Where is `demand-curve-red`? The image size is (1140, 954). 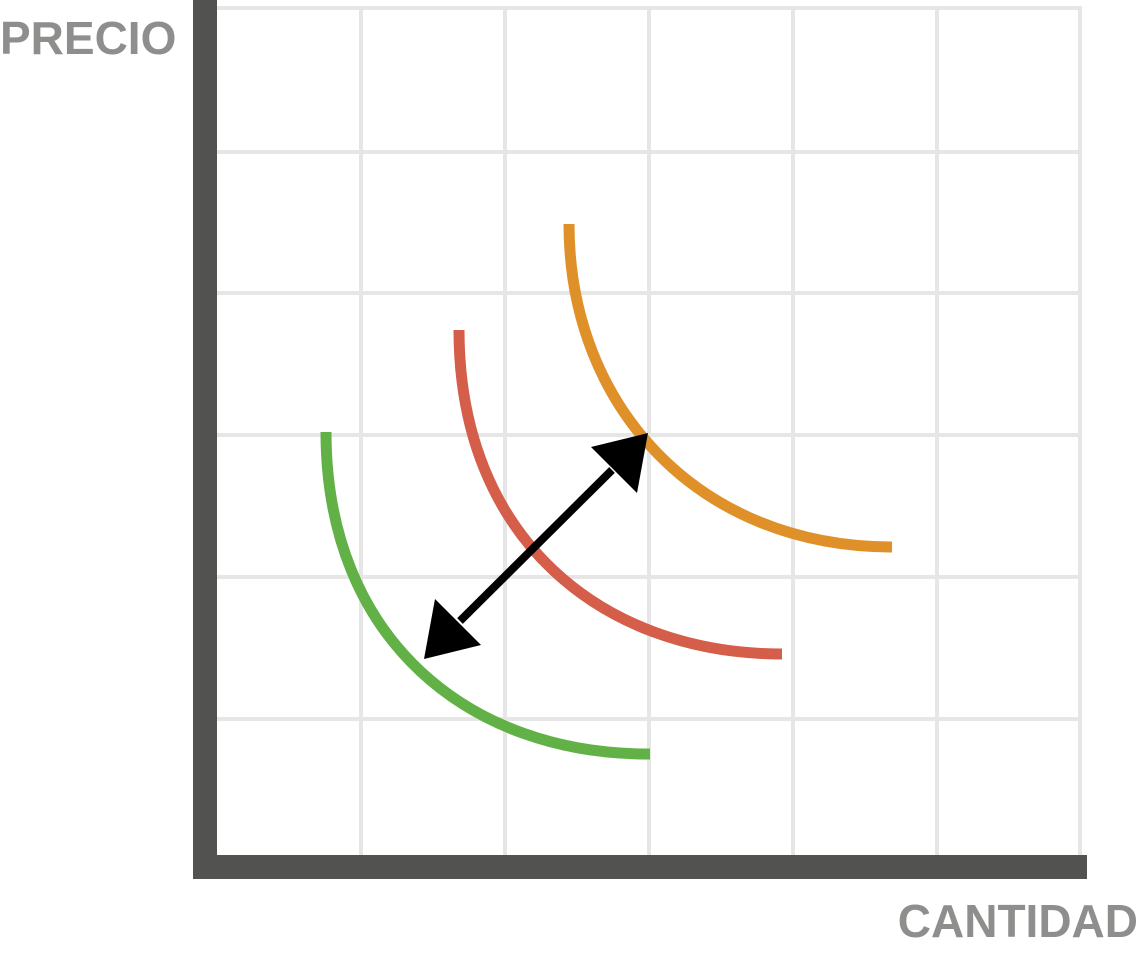 demand-curve-red is located at coordinates (618, 494).